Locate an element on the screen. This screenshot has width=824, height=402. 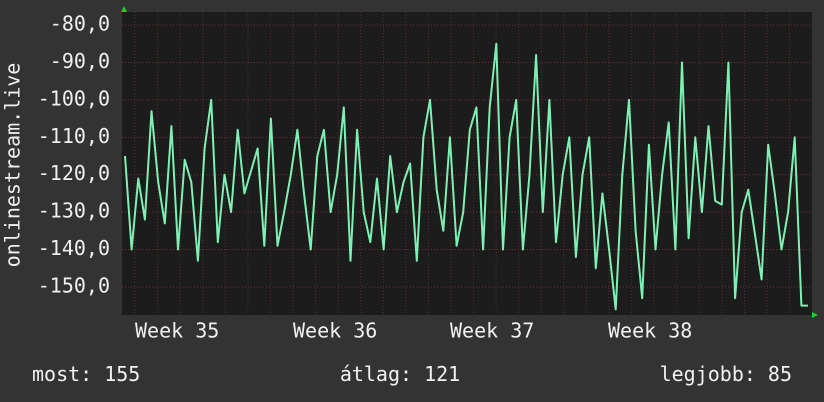
y-axis-label: onlinestream.live is located at coordinates (13, 165).